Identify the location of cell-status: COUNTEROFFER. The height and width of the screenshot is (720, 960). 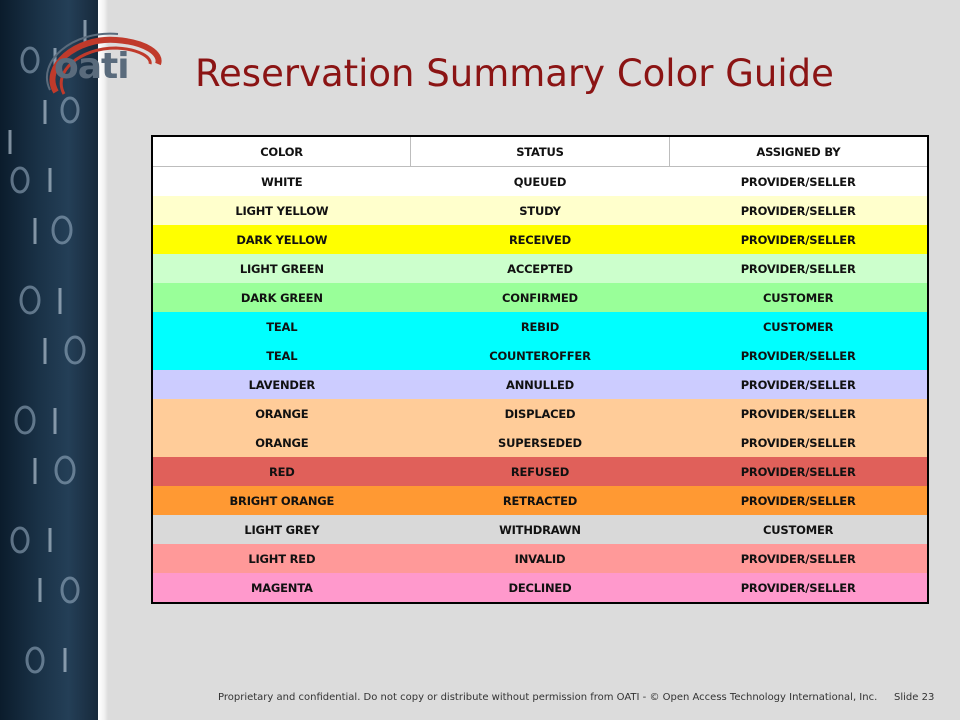
(540, 355).